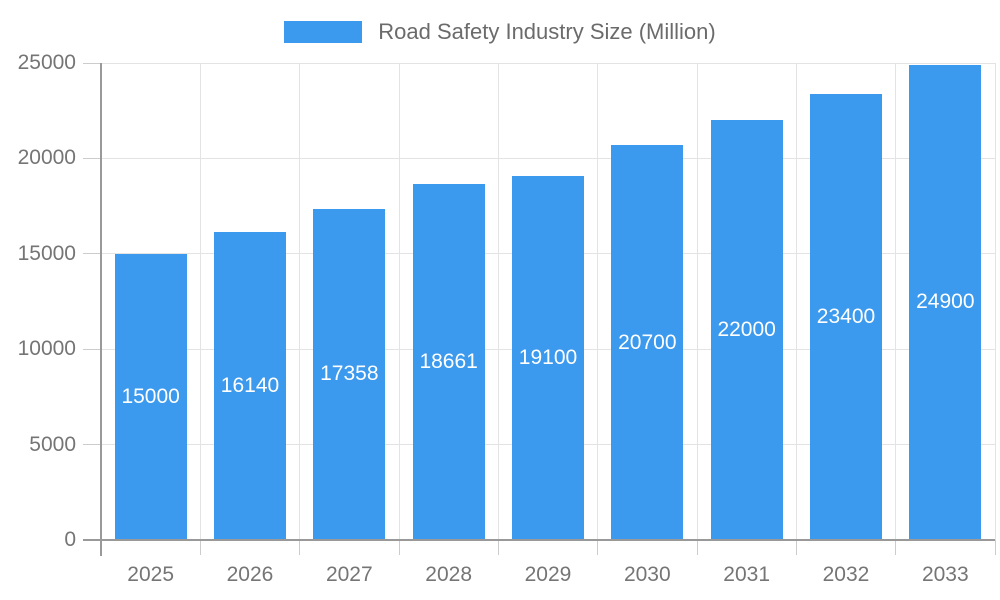  I want to click on bar-value-label: 15000, so click(150, 396).